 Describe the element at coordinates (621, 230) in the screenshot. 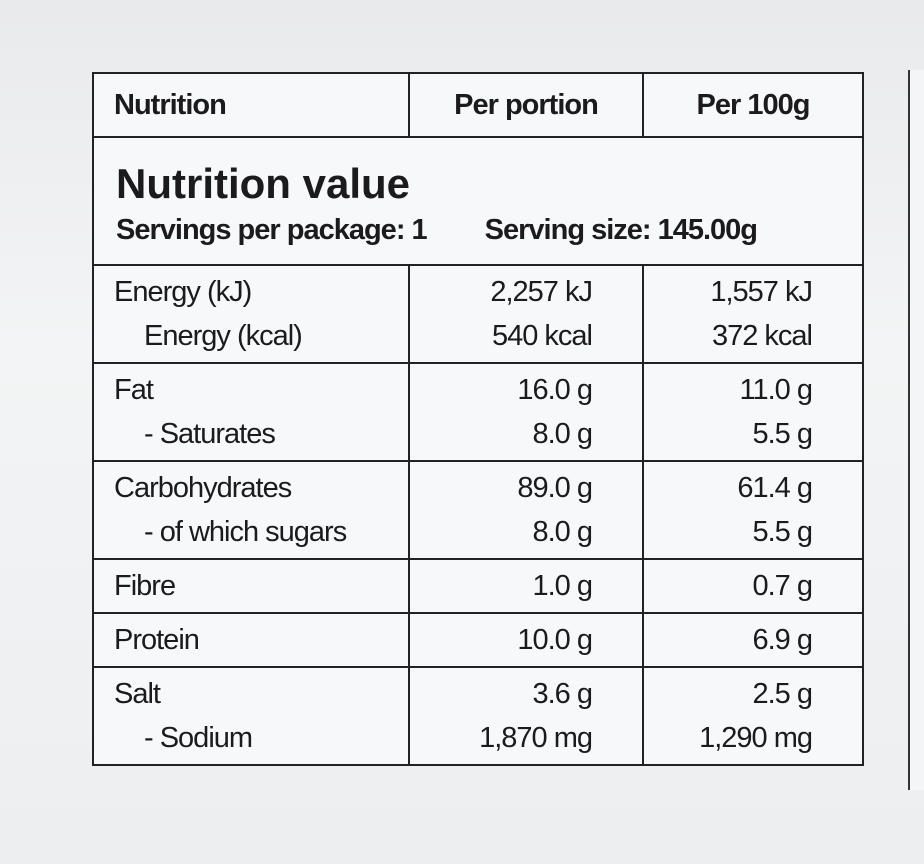

I see `serving-size: Serving size: 145.00g` at that location.